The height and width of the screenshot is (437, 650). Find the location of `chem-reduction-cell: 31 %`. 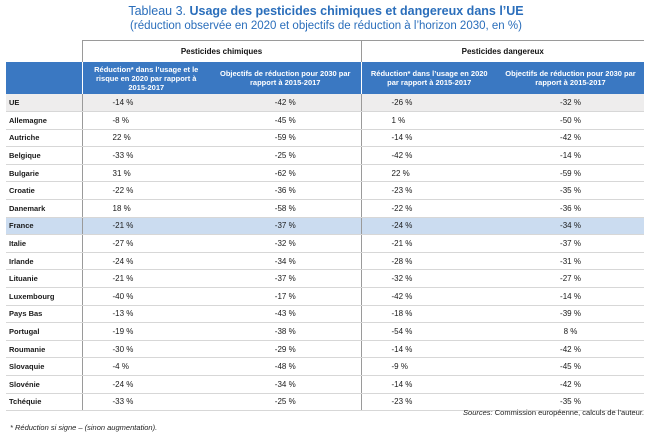

chem-reduction-cell: 31 % is located at coordinates (145, 173).